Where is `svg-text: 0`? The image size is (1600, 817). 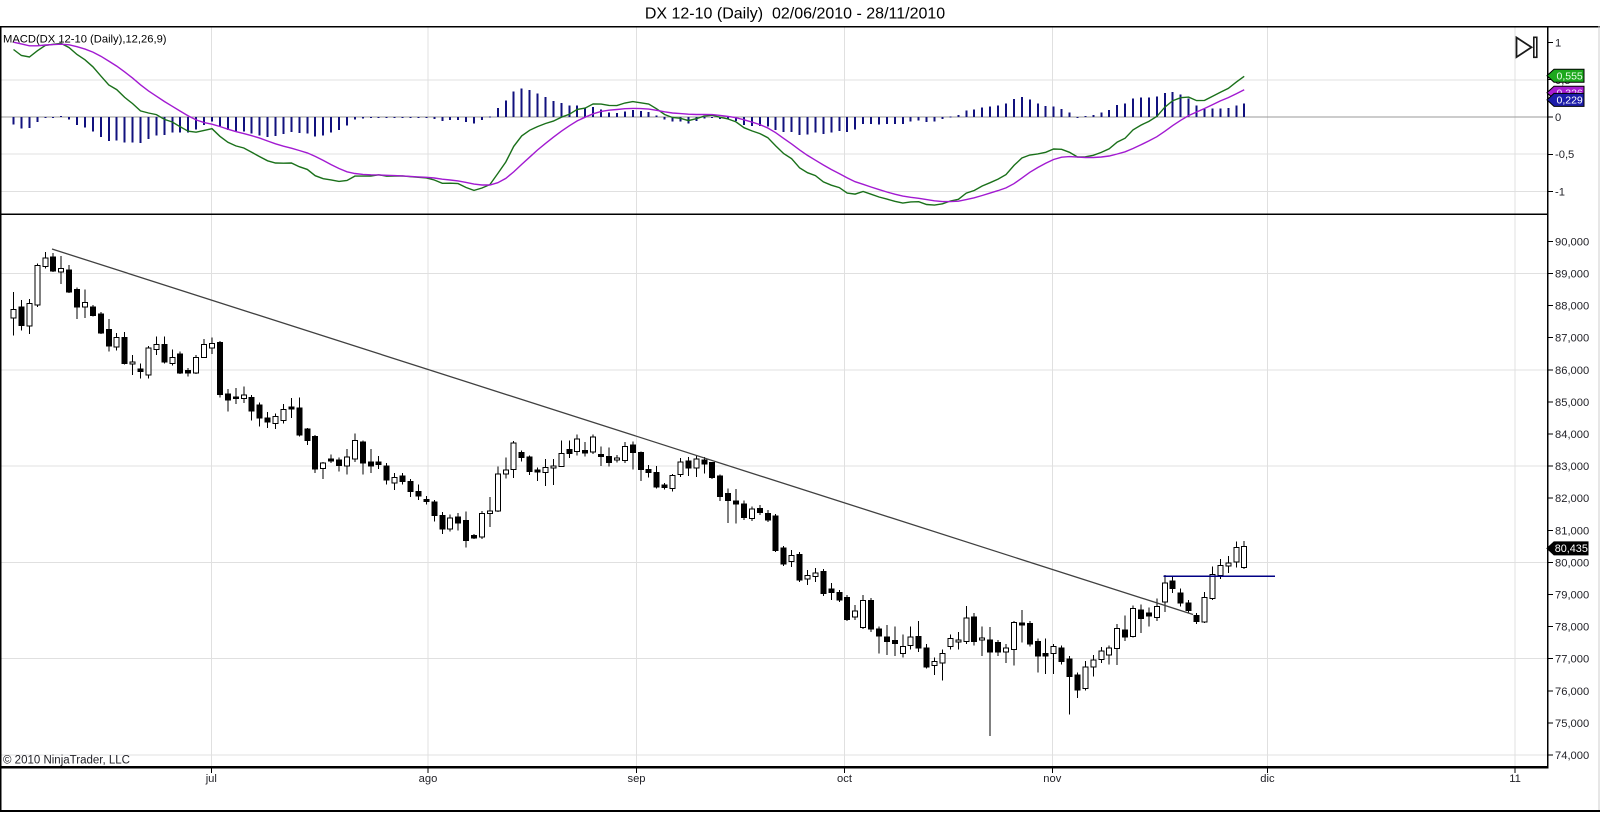
svg-text: 0 is located at coordinates (1558, 118).